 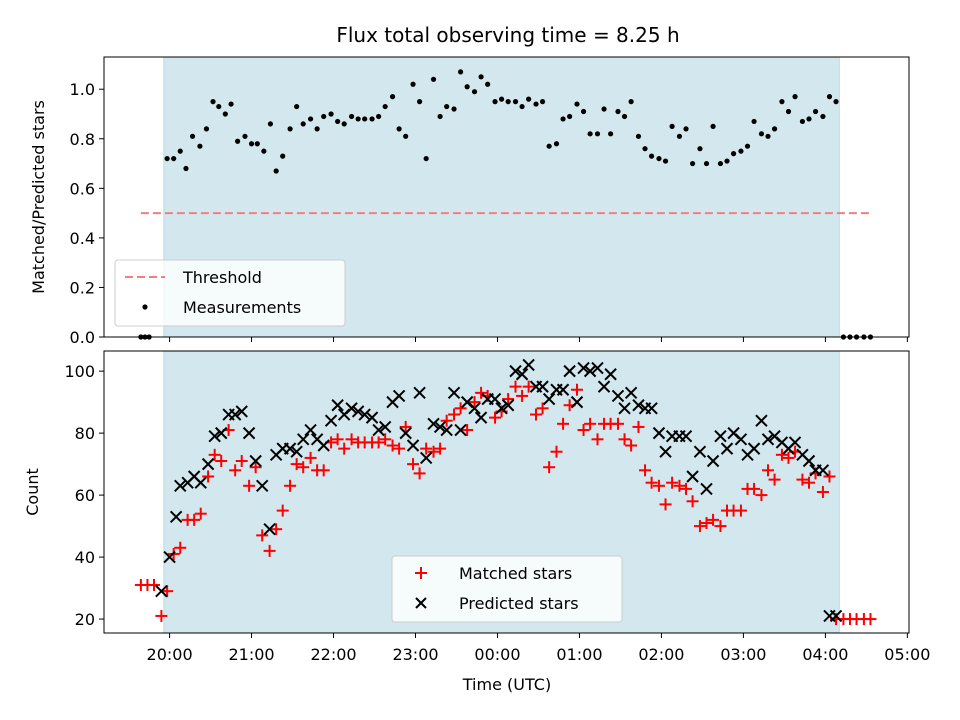 What do you see at coordinates (415, 654) in the screenshot?
I see `x-tick-label: 23:00` at bounding box center [415, 654].